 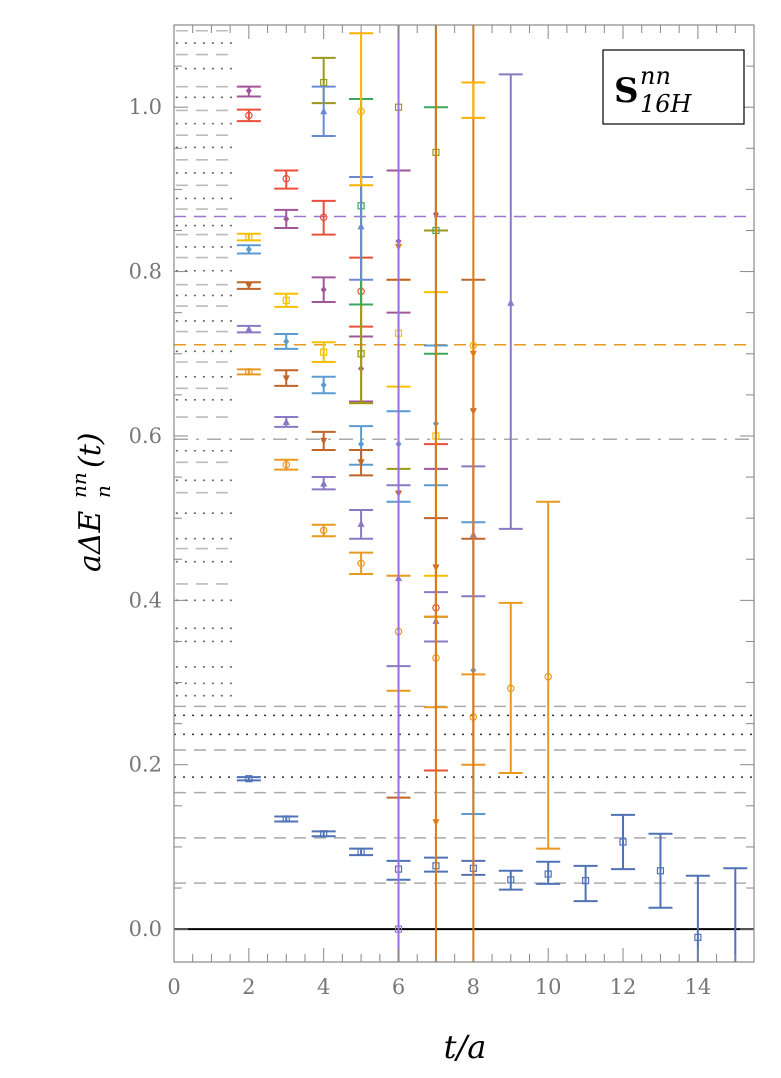 What do you see at coordinates (323, 987) in the screenshot?
I see `x-tick-label: 4` at bounding box center [323, 987].